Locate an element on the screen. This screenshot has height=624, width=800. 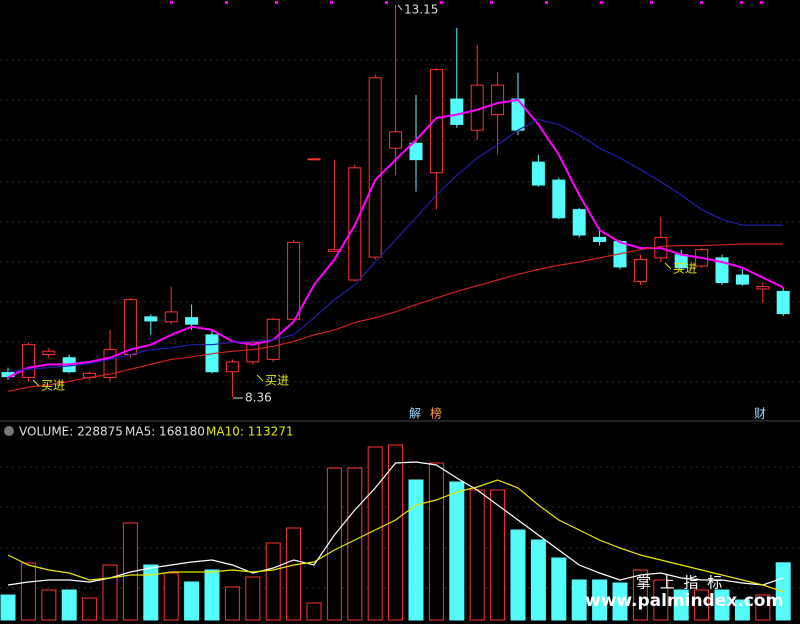
legend-volume: VOLUME: 228875 is located at coordinates (71, 432).